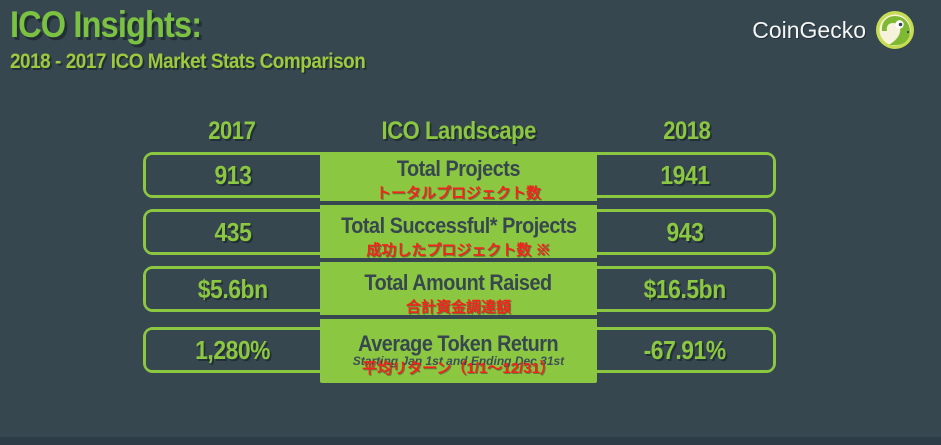 This screenshot has width=941, height=445. Describe the element at coordinates (458, 250) in the screenshot. I see `metric-label-japanese: 成功したプロジェクト数 ※` at that location.